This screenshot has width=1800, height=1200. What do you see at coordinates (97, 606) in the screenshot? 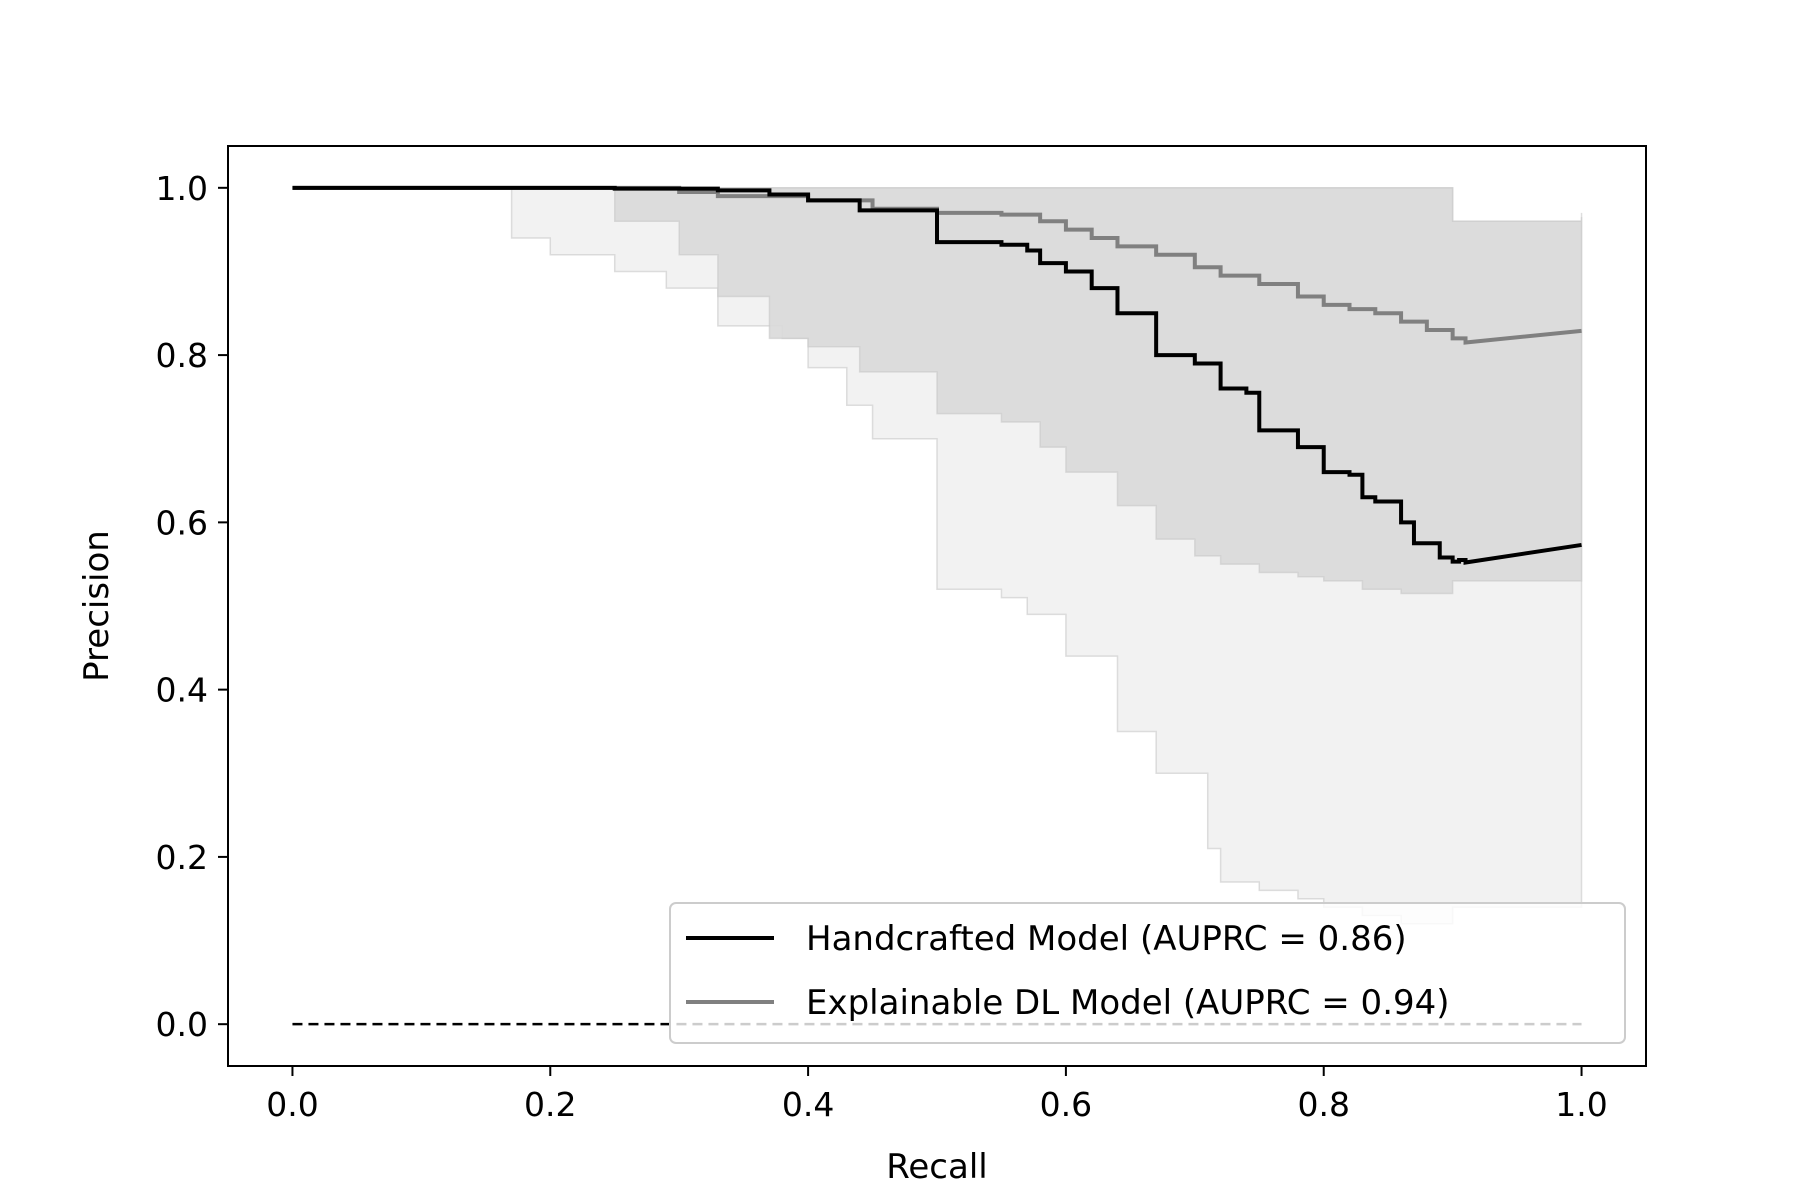
I see `y-axis-label: Precision` at bounding box center [97, 606].